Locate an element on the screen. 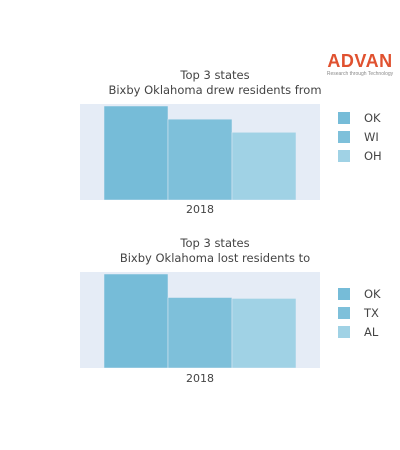  chart-1-bars is located at coordinates (200, 152).